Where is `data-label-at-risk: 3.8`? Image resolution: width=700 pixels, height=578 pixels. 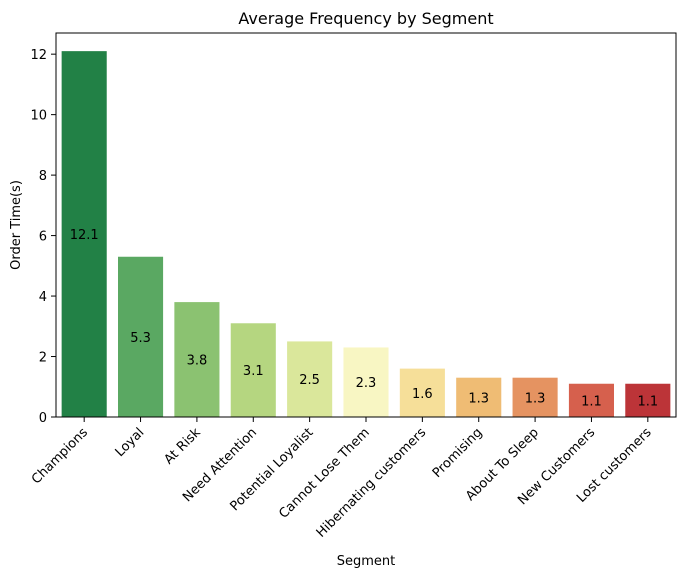
data-label-at-risk: 3.8 is located at coordinates (197, 361).